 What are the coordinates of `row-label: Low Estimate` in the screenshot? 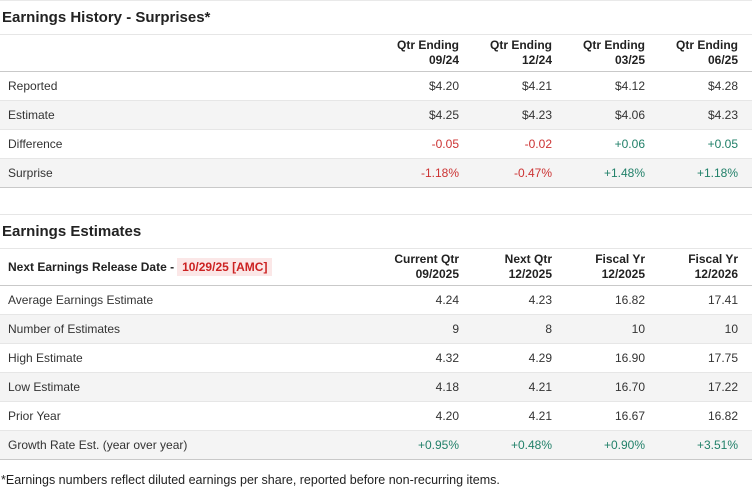 It's located at (44, 387).